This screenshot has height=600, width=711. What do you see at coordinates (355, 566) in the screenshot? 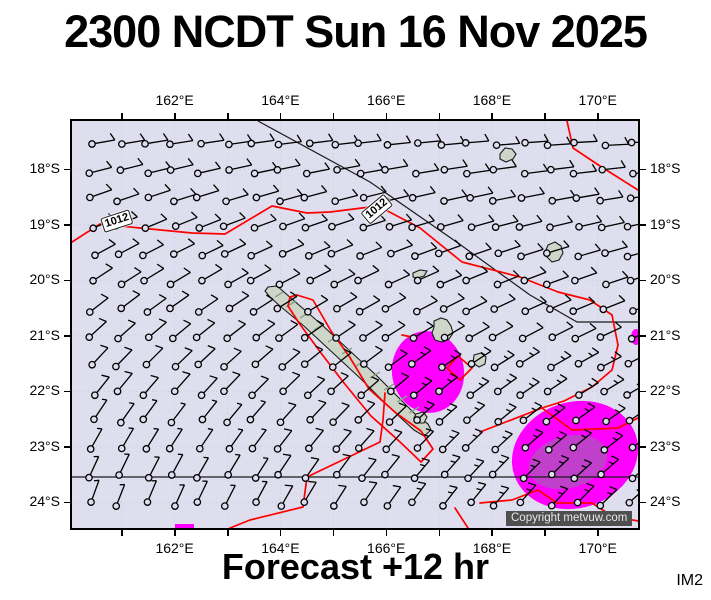
I see `forecast-label: Forecast +12 hr` at bounding box center [355, 566].